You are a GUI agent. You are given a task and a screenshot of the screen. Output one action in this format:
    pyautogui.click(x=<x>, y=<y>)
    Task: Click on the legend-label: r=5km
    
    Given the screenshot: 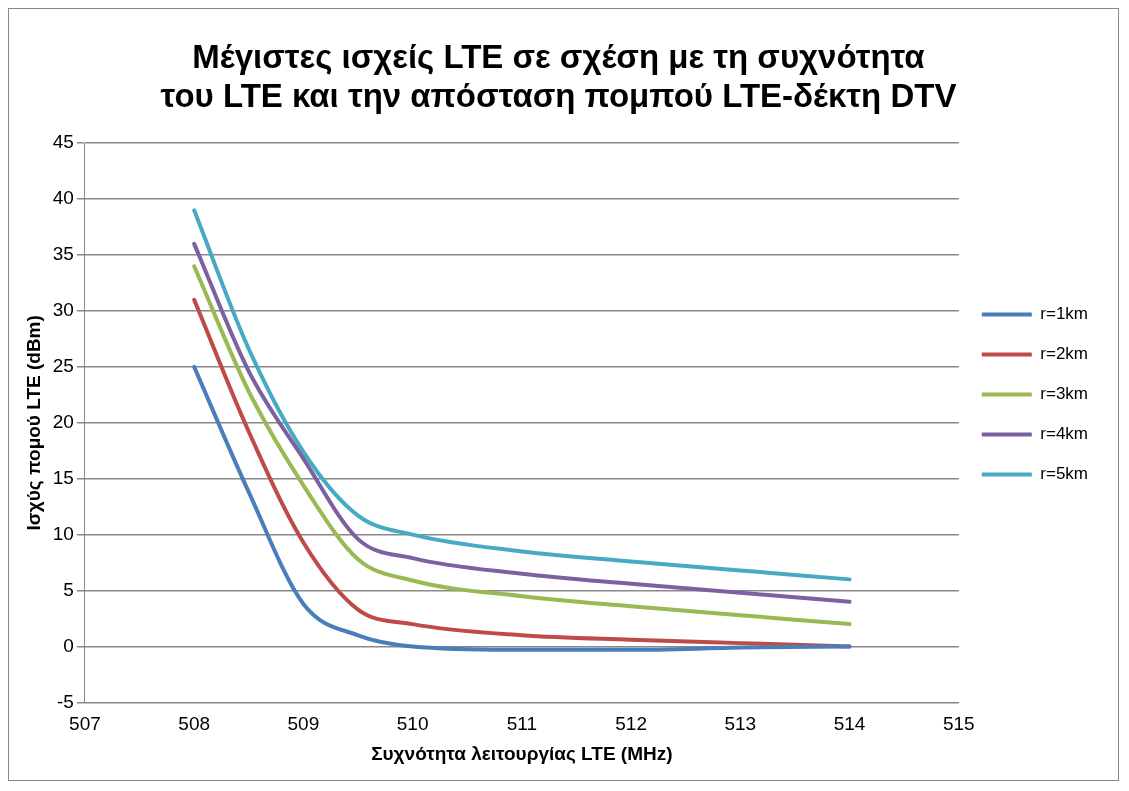 What is the action you would take?
    pyautogui.click(x=1064, y=474)
    